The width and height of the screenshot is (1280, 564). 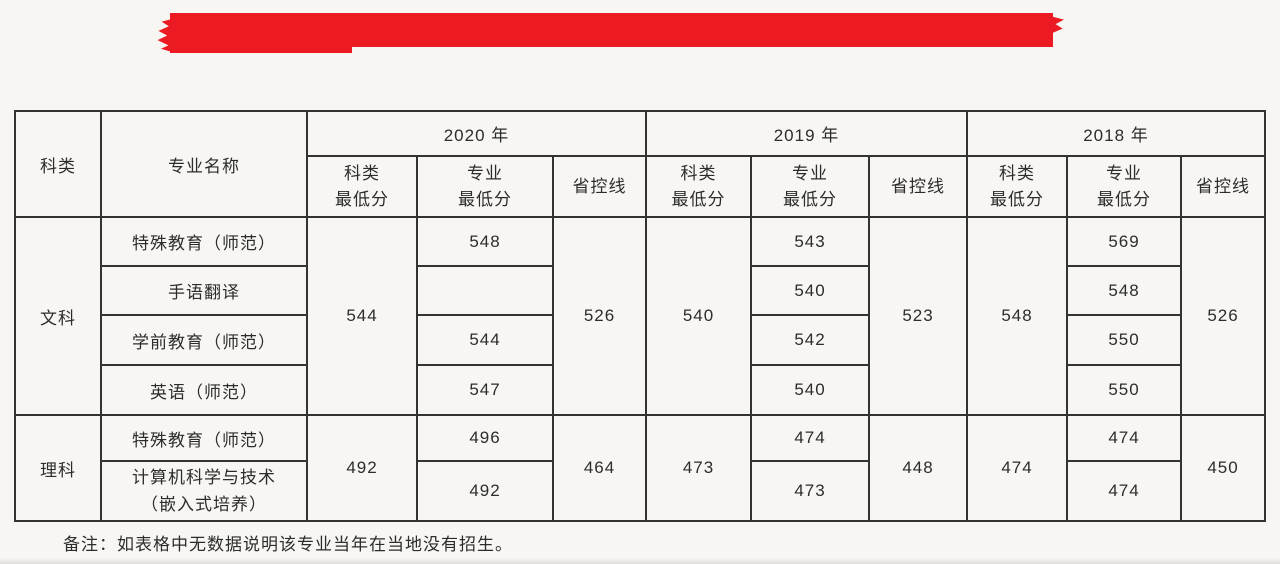 What do you see at coordinates (485, 290) in the screenshot?
I see `empty-score-cell` at bounding box center [485, 290].